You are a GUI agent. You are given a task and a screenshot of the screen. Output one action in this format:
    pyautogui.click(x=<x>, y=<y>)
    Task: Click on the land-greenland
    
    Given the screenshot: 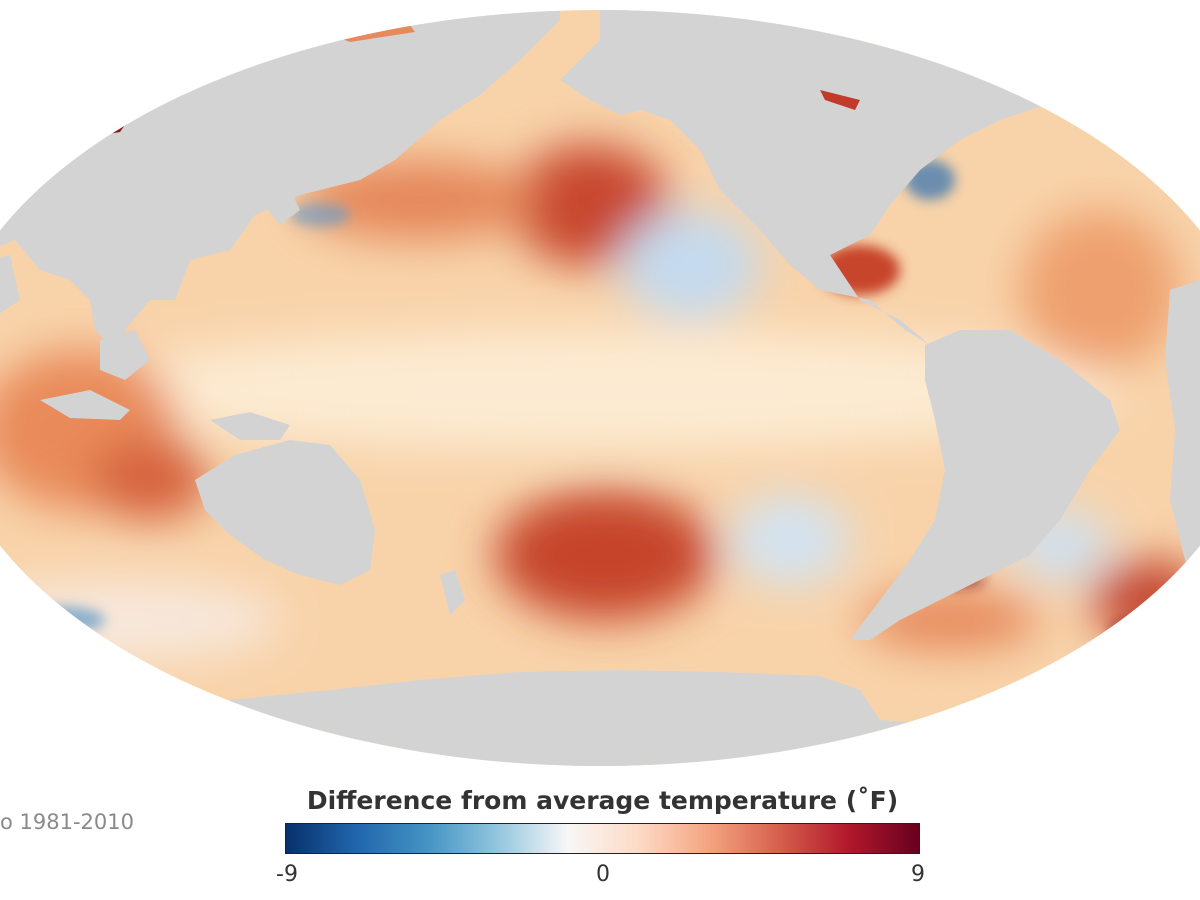 What is the action you would take?
    pyautogui.click(x=1145, y=90)
    